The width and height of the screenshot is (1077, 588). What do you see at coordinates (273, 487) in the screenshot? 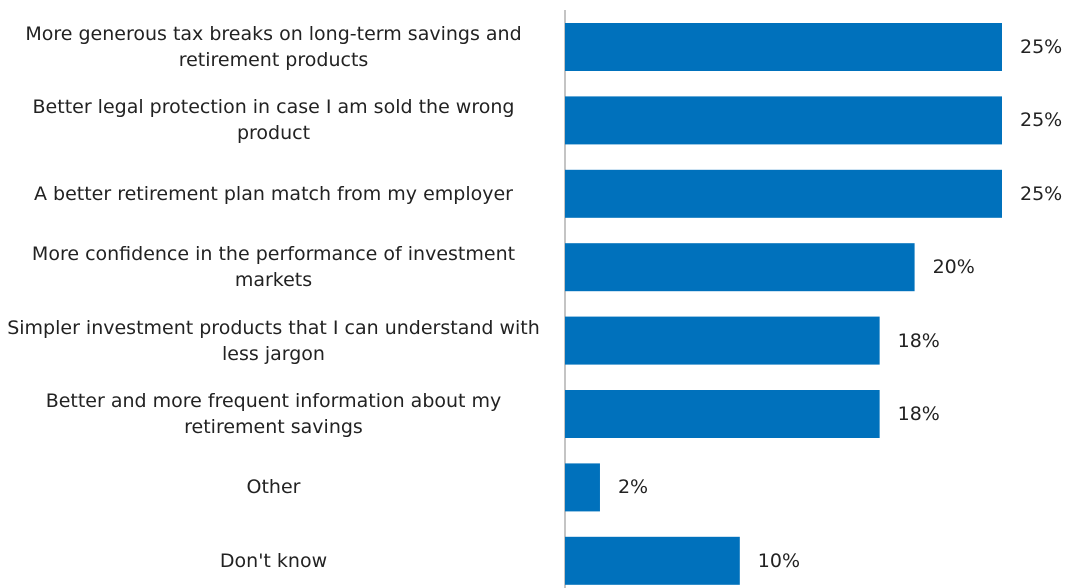
I see `category-label: Other` at bounding box center [273, 487].